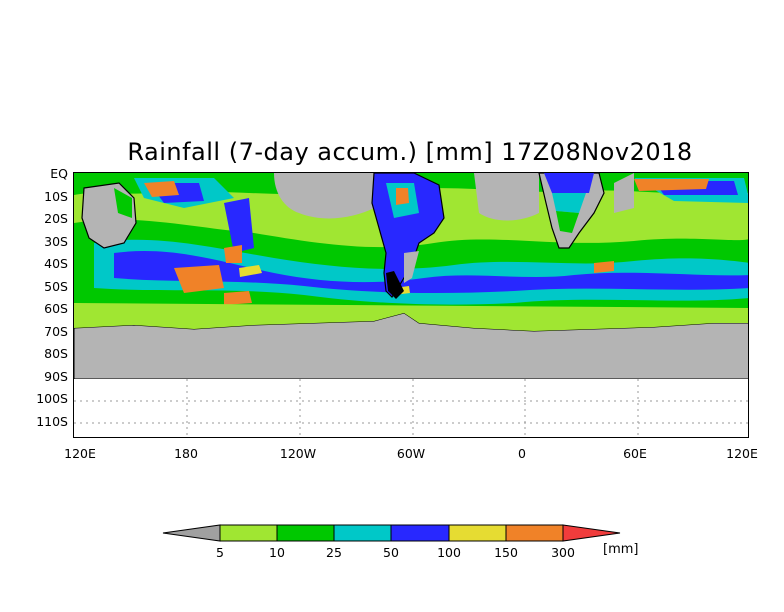 The height and width of the screenshot is (612, 784). I want to click on lat-label-100s: 100S, so click(52, 398).